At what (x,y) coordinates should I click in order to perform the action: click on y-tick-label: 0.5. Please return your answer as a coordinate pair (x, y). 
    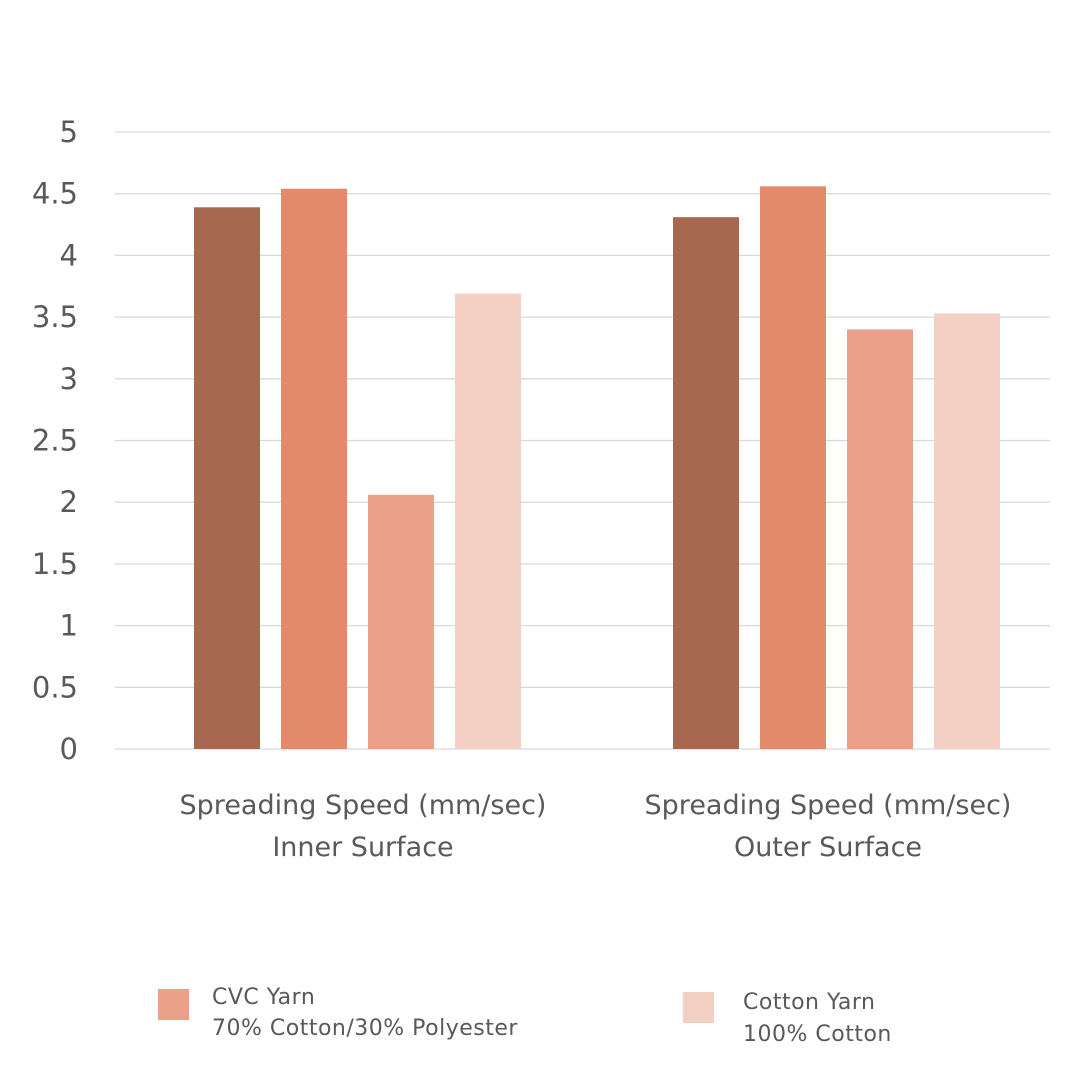
    Looking at the image, I should click on (55, 687).